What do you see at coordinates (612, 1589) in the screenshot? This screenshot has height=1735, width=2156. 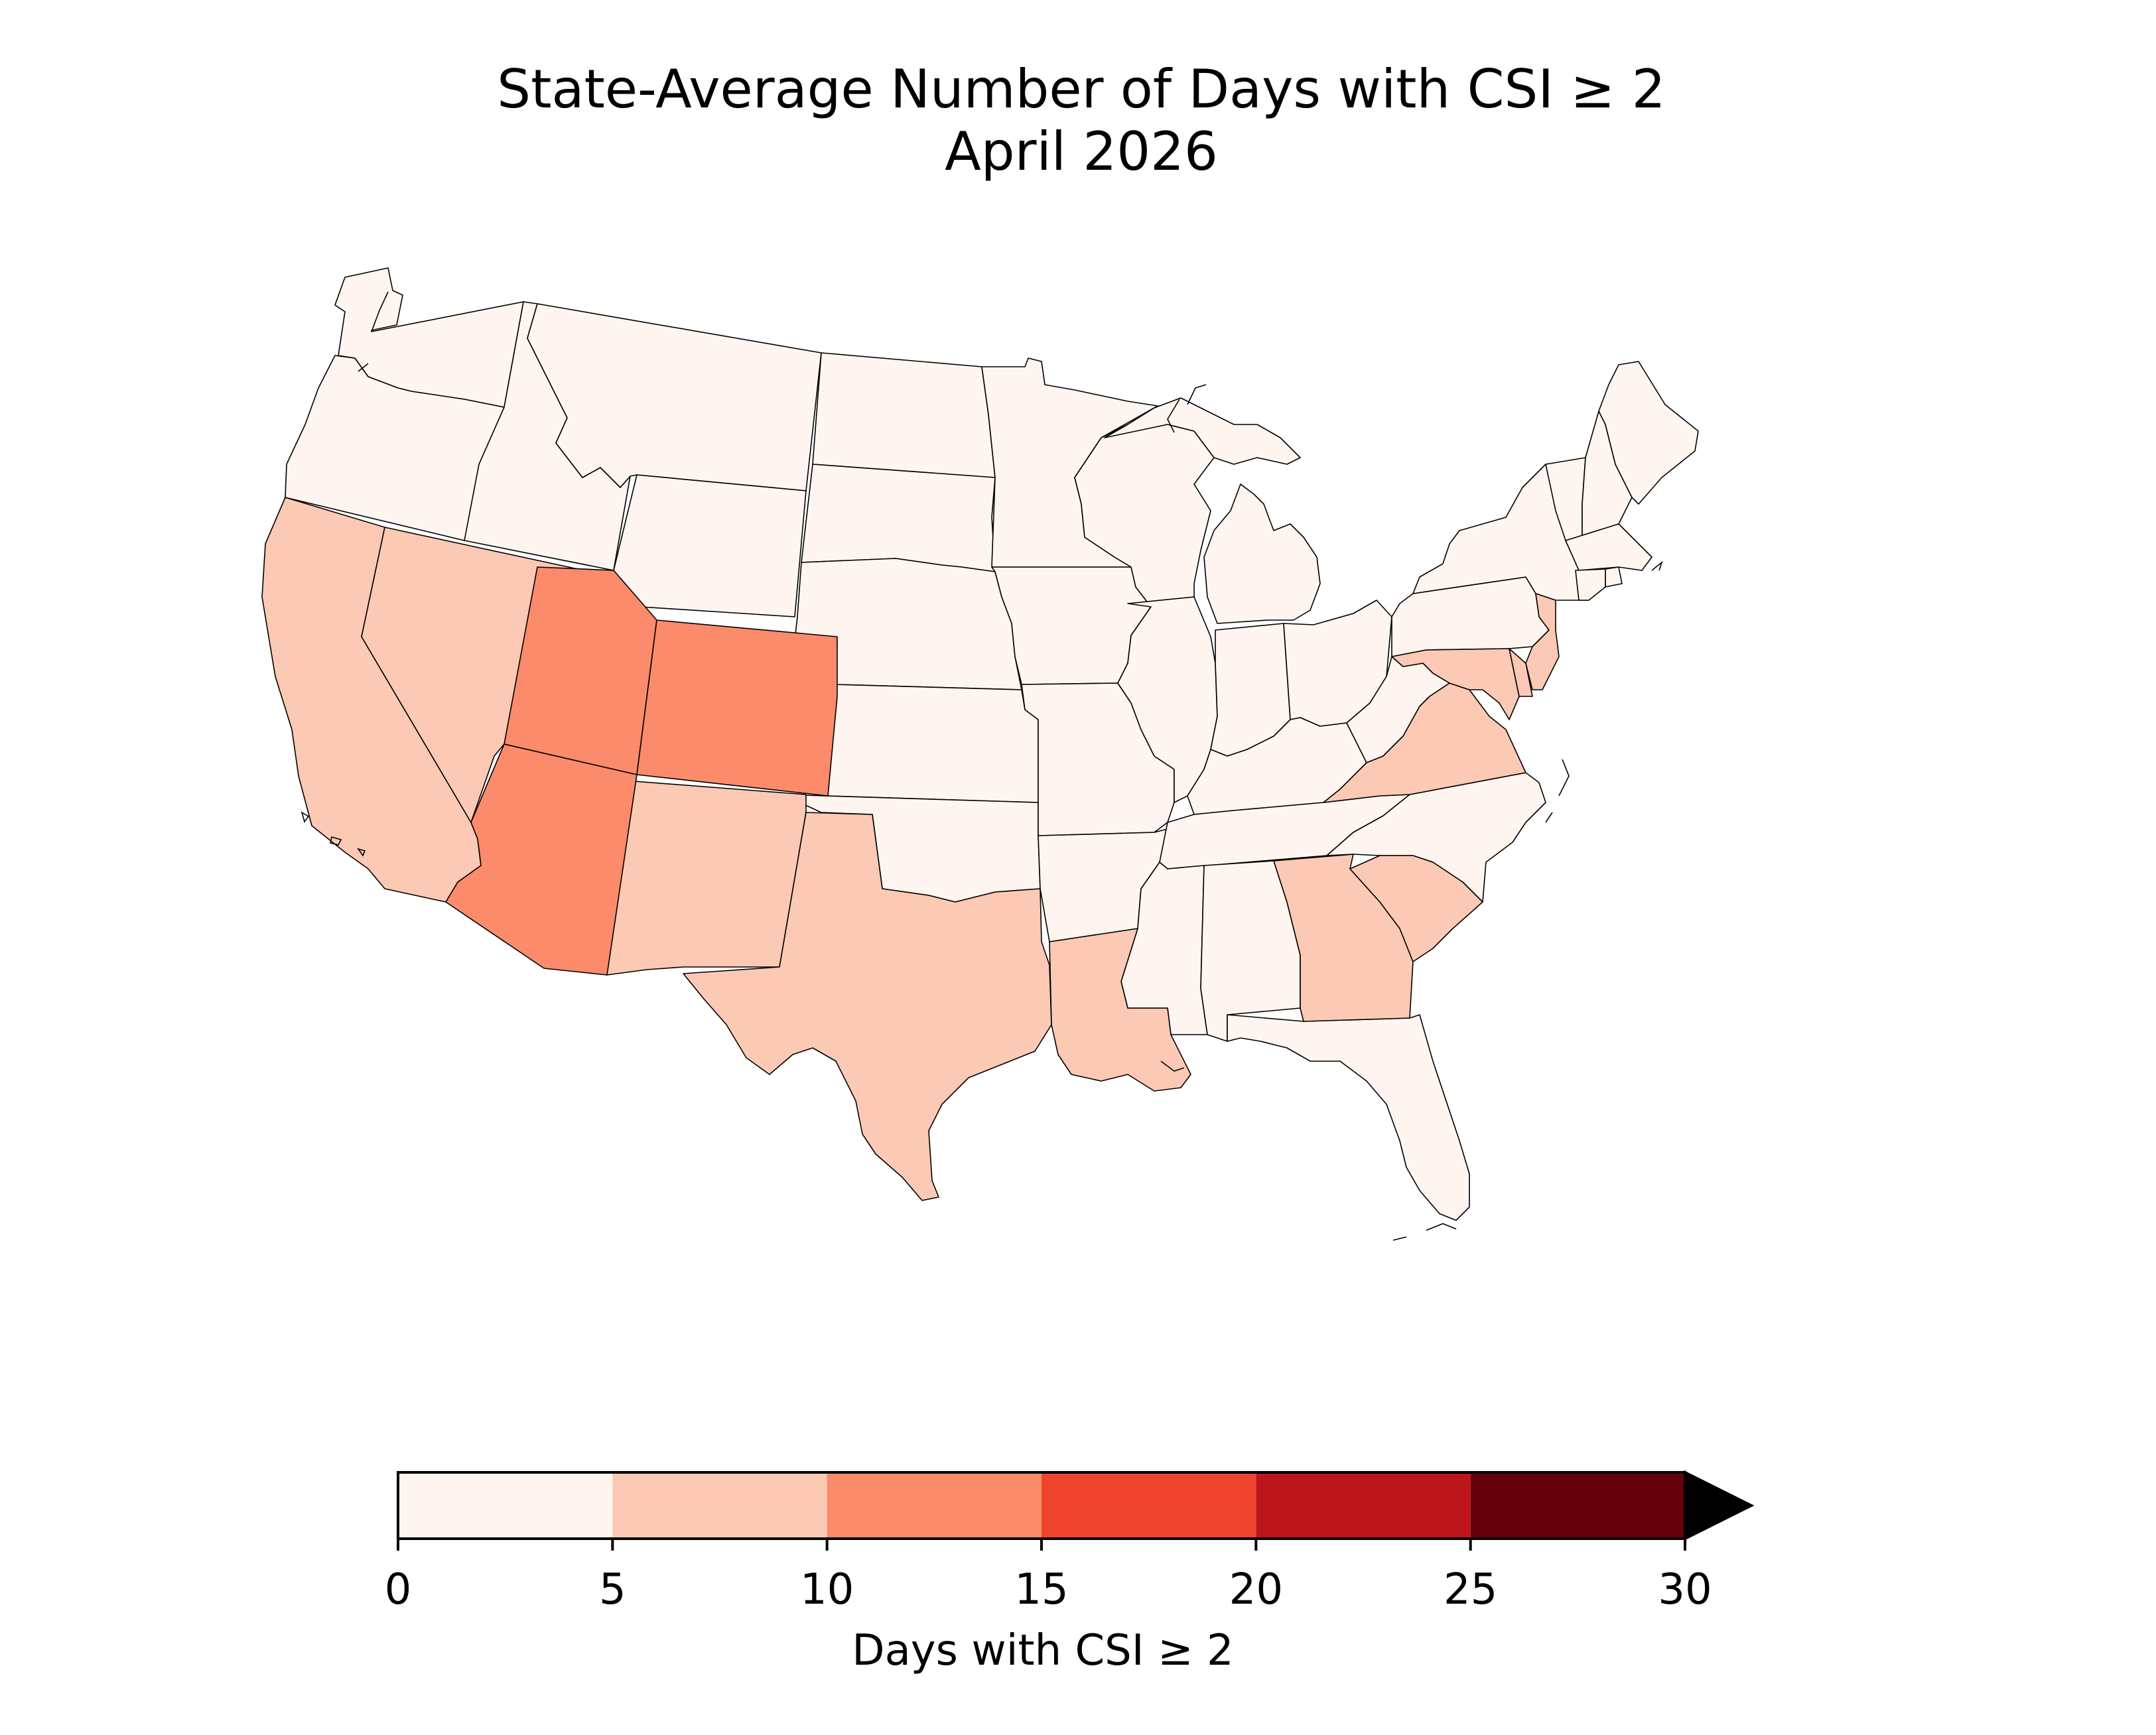 I see `colorbar-tick-label: 5` at bounding box center [612, 1589].